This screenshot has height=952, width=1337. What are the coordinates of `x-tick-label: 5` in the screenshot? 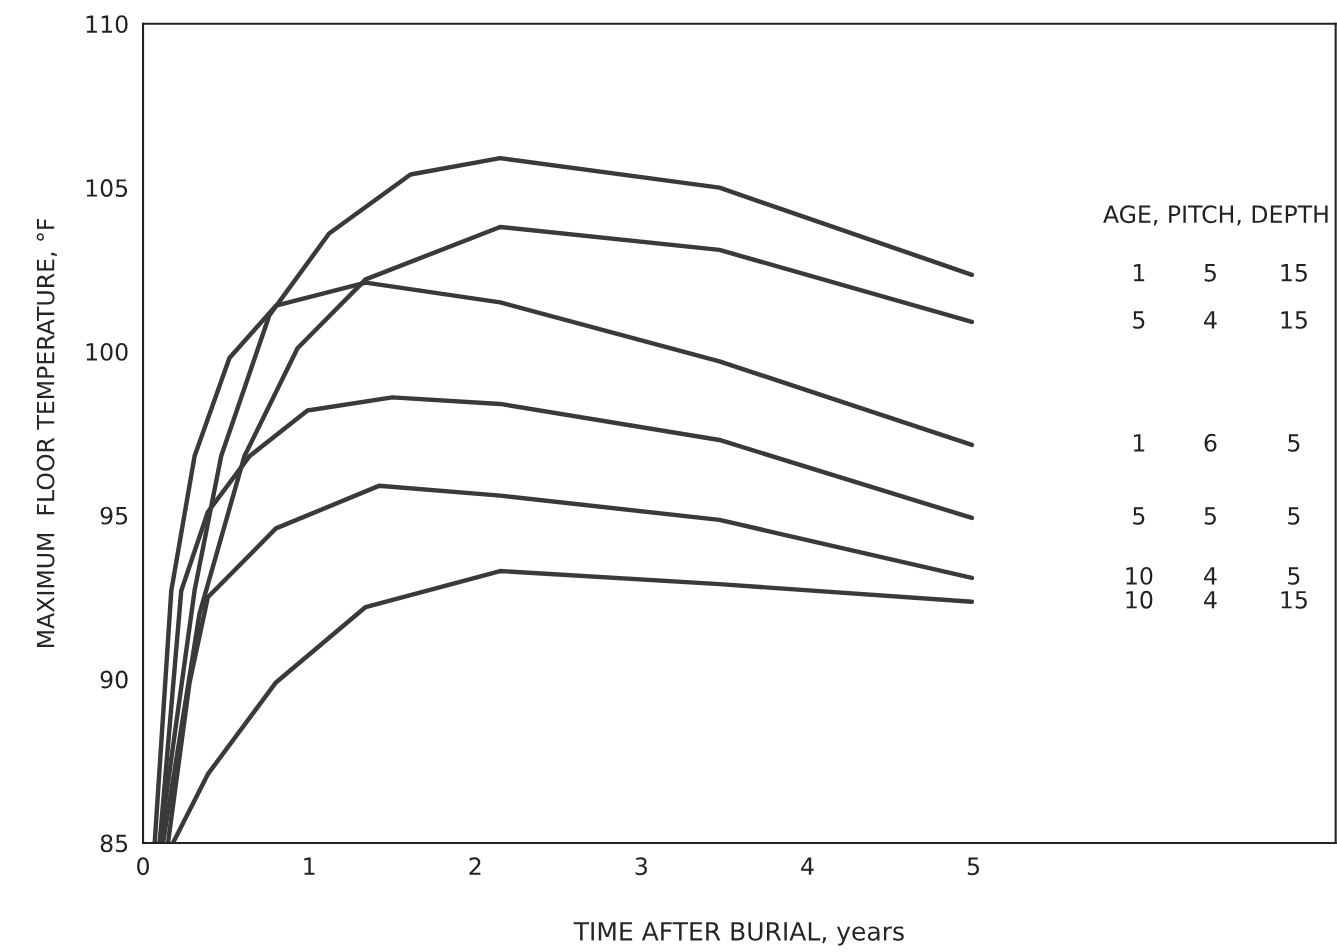 It's located at (973, 866).